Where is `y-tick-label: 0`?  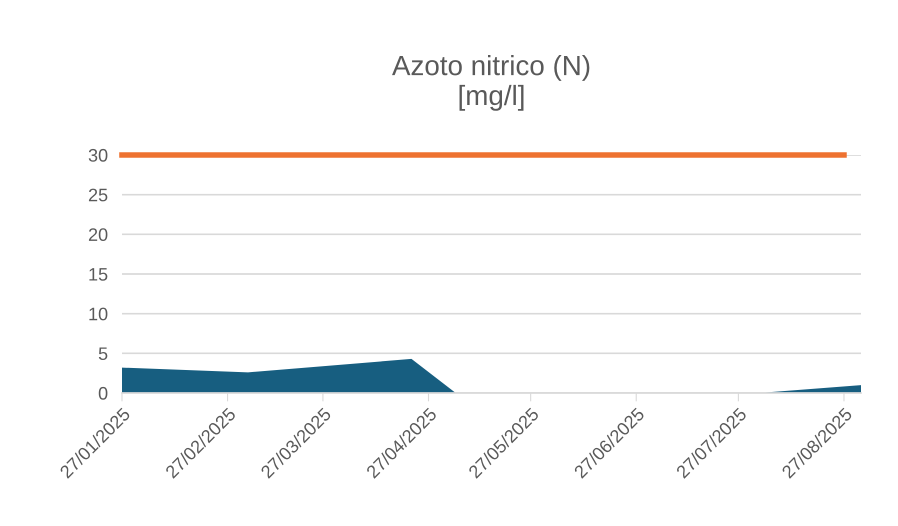
y-tick-label: 0 is located at coordinates (103, 393).